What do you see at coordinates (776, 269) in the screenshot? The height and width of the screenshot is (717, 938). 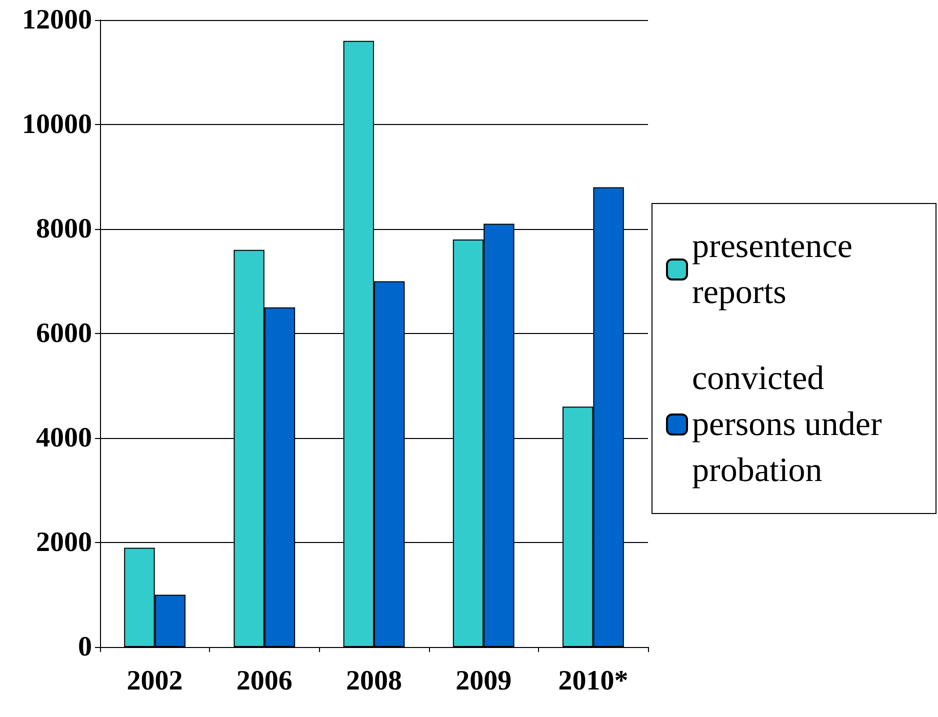 I see `legend-label: presentence reports` at bounding box center [776, 269].